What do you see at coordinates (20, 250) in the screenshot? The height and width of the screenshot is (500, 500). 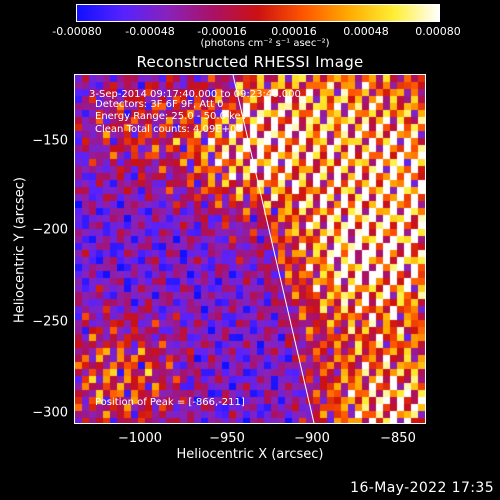 I see `y-axis-label: Heliocentric Y (arcsec)` at bounding box center [20, 250].